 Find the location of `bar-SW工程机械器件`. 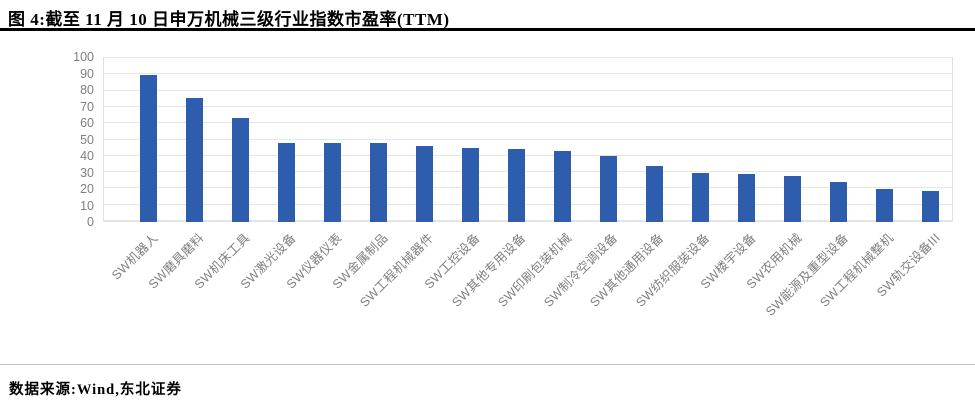

bar-SW工程机械器件 is located at coordinates (424, 184).